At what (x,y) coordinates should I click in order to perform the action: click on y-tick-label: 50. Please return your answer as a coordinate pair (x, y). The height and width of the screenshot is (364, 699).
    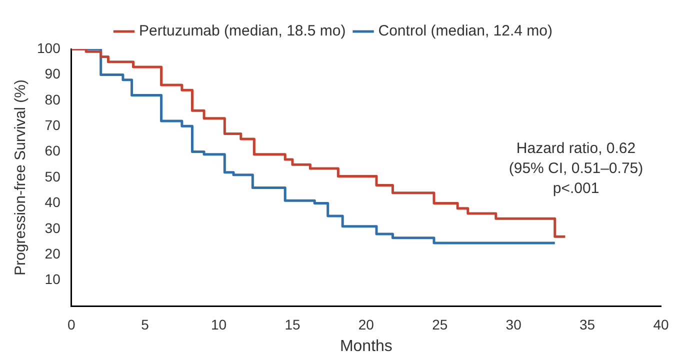
    Looking at the image, I should click on (52, 176).